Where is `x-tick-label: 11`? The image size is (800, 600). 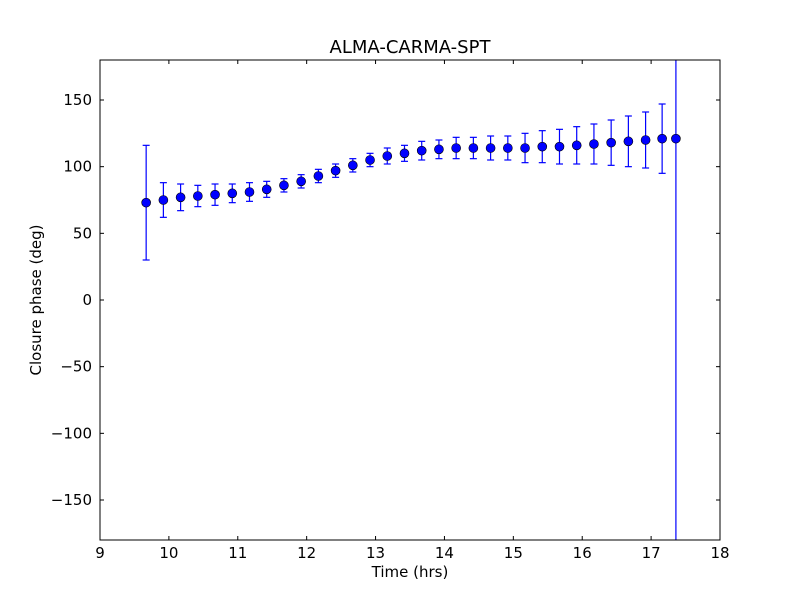 x-tick-label: 11 is located at coordinates (237, 553).